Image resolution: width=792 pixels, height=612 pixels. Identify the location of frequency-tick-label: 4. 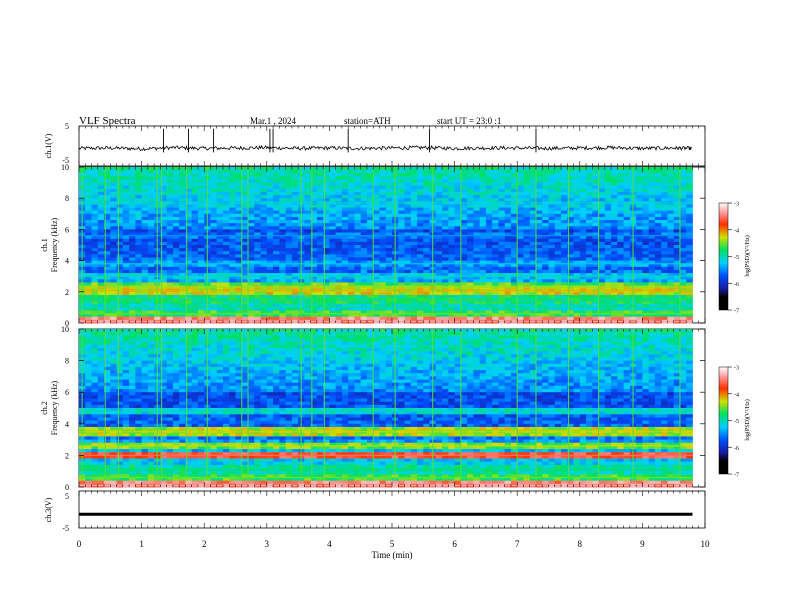
(67, 261).